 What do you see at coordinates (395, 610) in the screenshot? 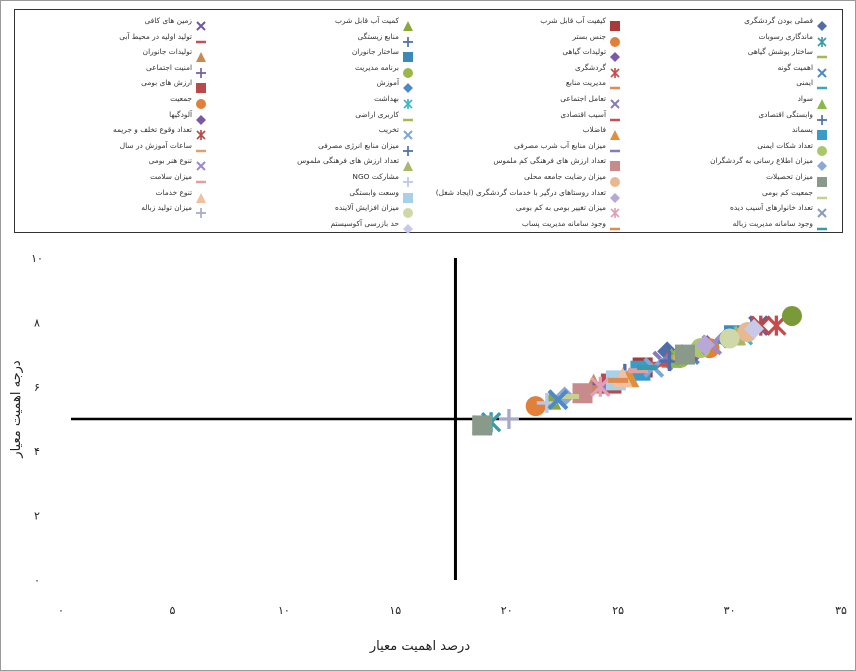
I see `x-tick-label: ۱۵` at bounding box center [395, 610].